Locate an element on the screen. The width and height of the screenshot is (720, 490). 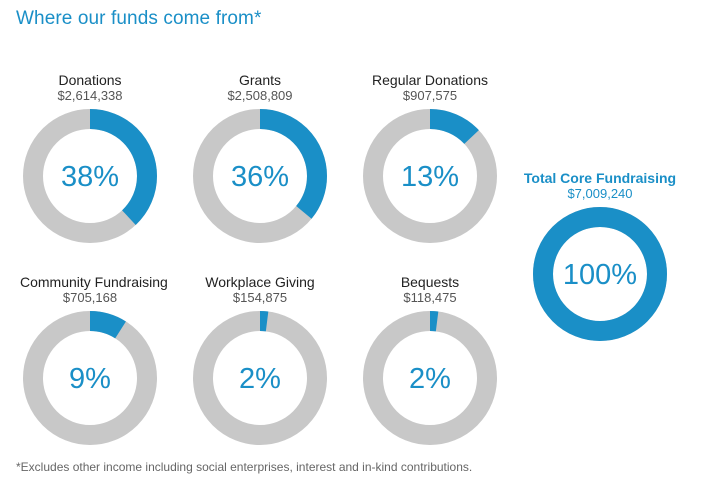
donut-community-fundraising: Community Fundraising $705,168 9% is located at coordinates (94, 361).